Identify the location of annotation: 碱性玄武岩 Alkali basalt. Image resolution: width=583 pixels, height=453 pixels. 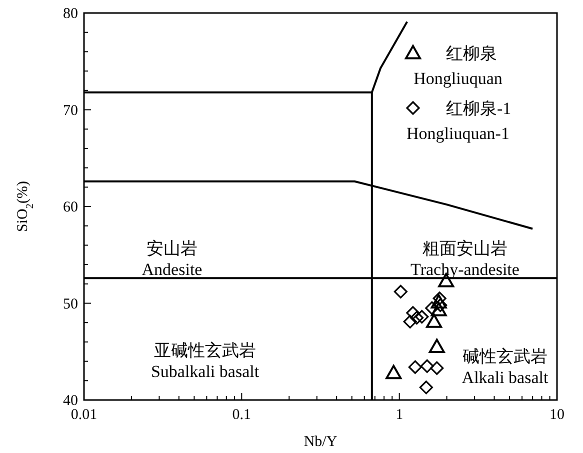
(505, 367).